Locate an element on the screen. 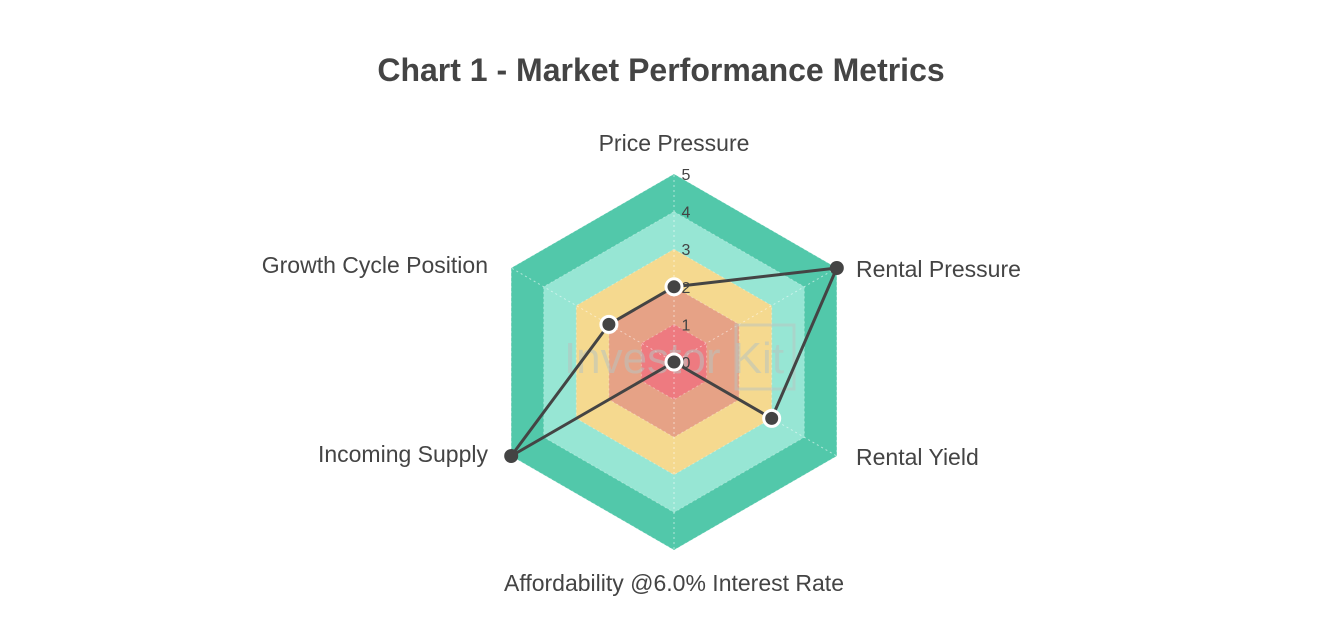 The image size is (1320, 640). grid-ring is located at coordinates (674, 362).